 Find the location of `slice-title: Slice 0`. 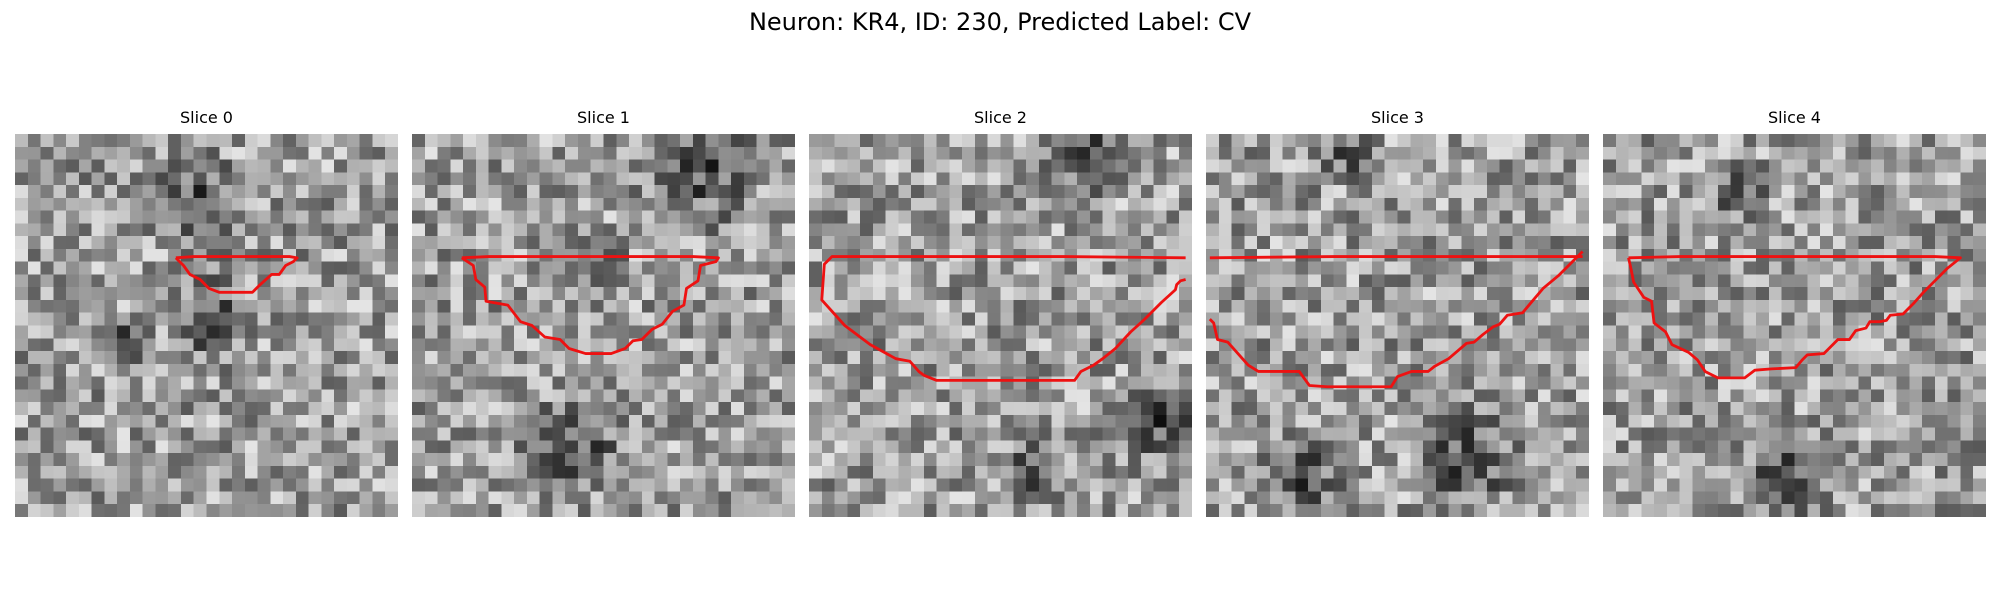

slice-title: Slice 0 is located at coordinates (206, 117).